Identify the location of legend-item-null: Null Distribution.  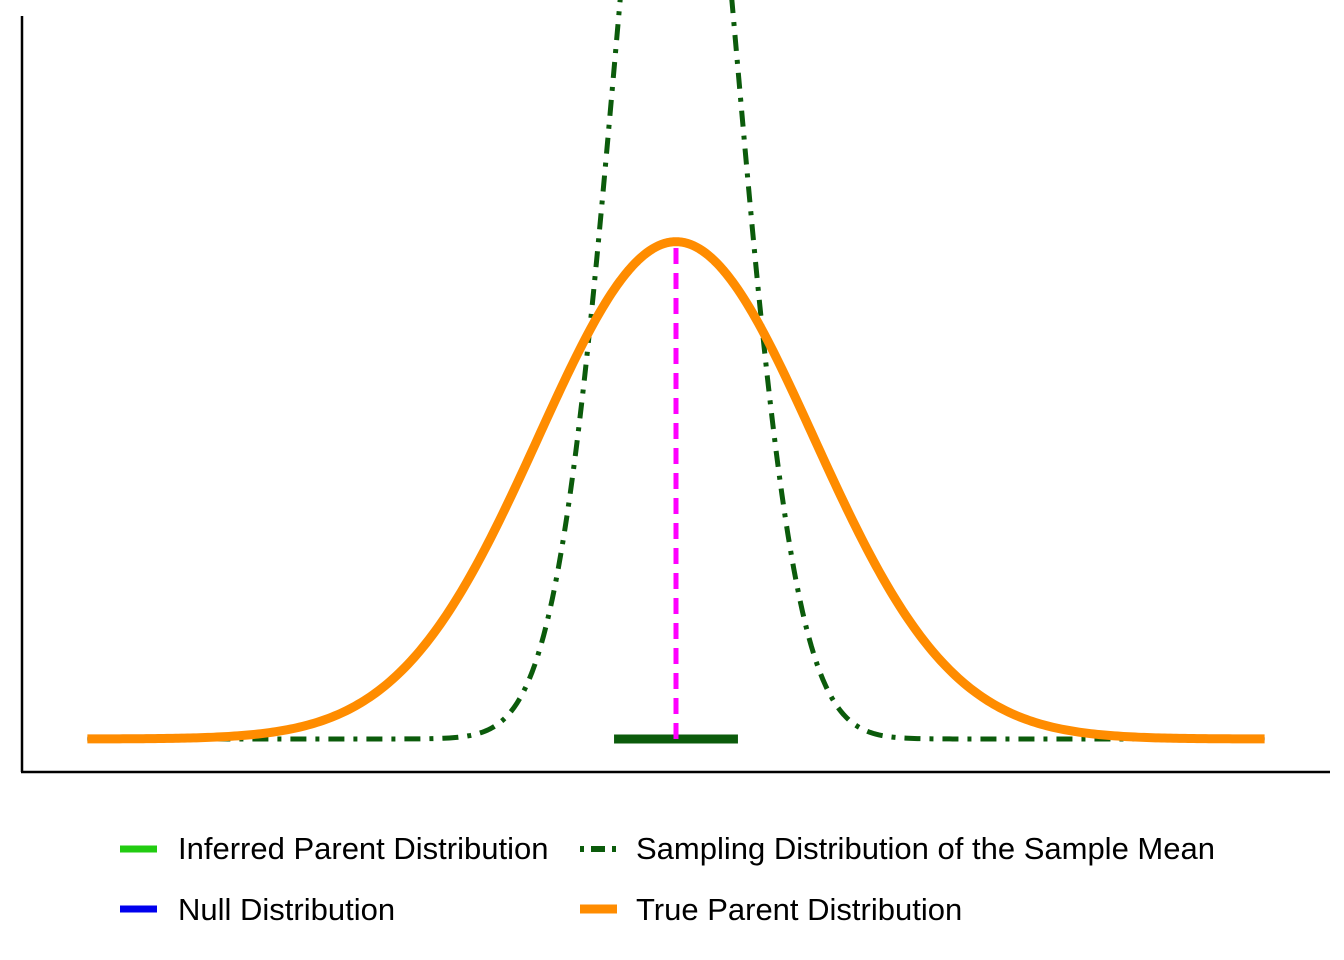
(257, 909).